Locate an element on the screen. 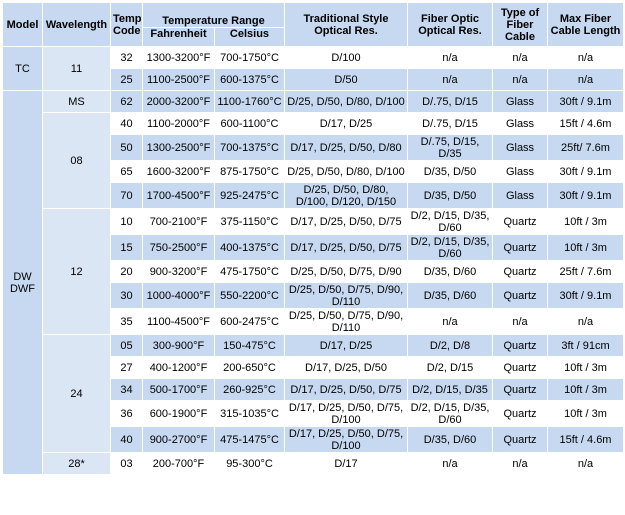  header-cell: Wavelength is located at coordinates (76, 24).